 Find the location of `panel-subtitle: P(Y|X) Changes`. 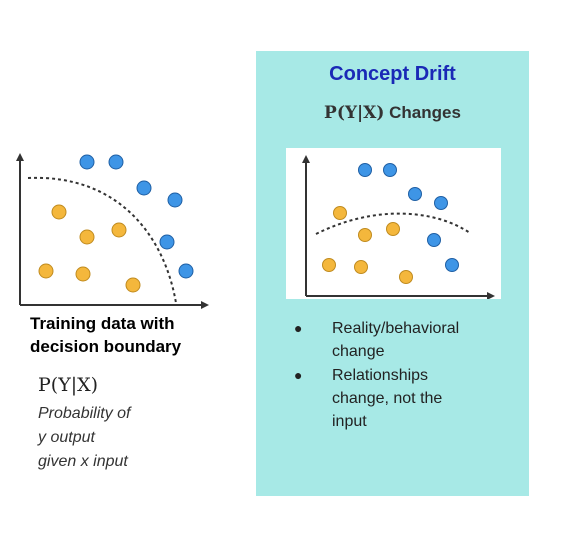

panel-subtitle: P(Y|X) Changes is located at coordinates (392, 113).